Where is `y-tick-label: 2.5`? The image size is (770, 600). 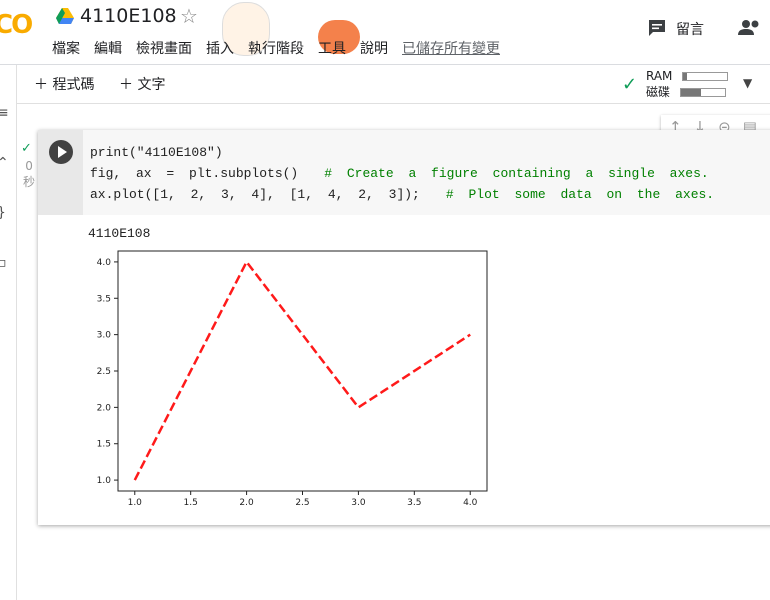
y-tick-label: 2.5 is located at coordinates (104, 372).